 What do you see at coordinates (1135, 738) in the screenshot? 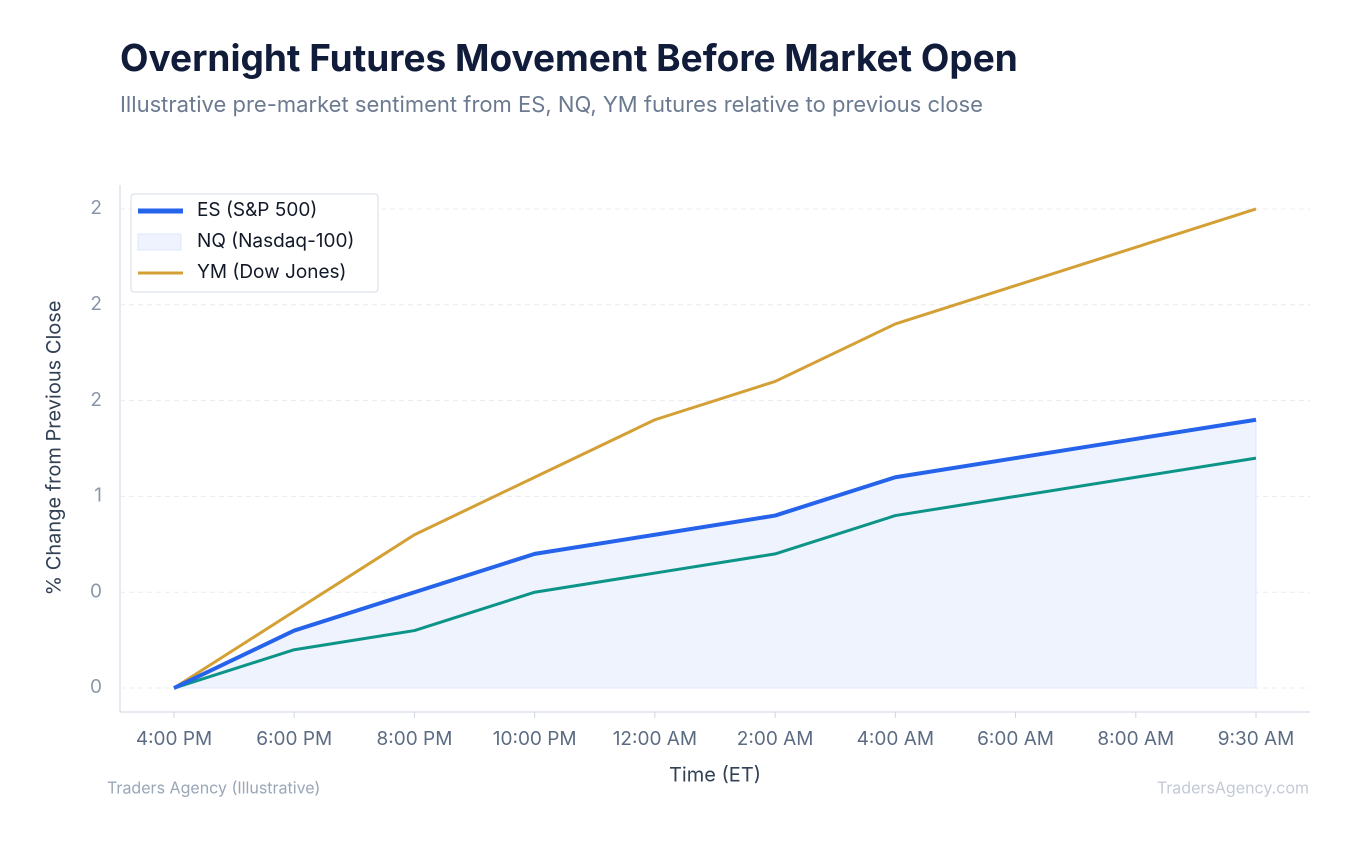
I see `x-tick-label: 8:00 AM` at bounding box center [1135, 738].